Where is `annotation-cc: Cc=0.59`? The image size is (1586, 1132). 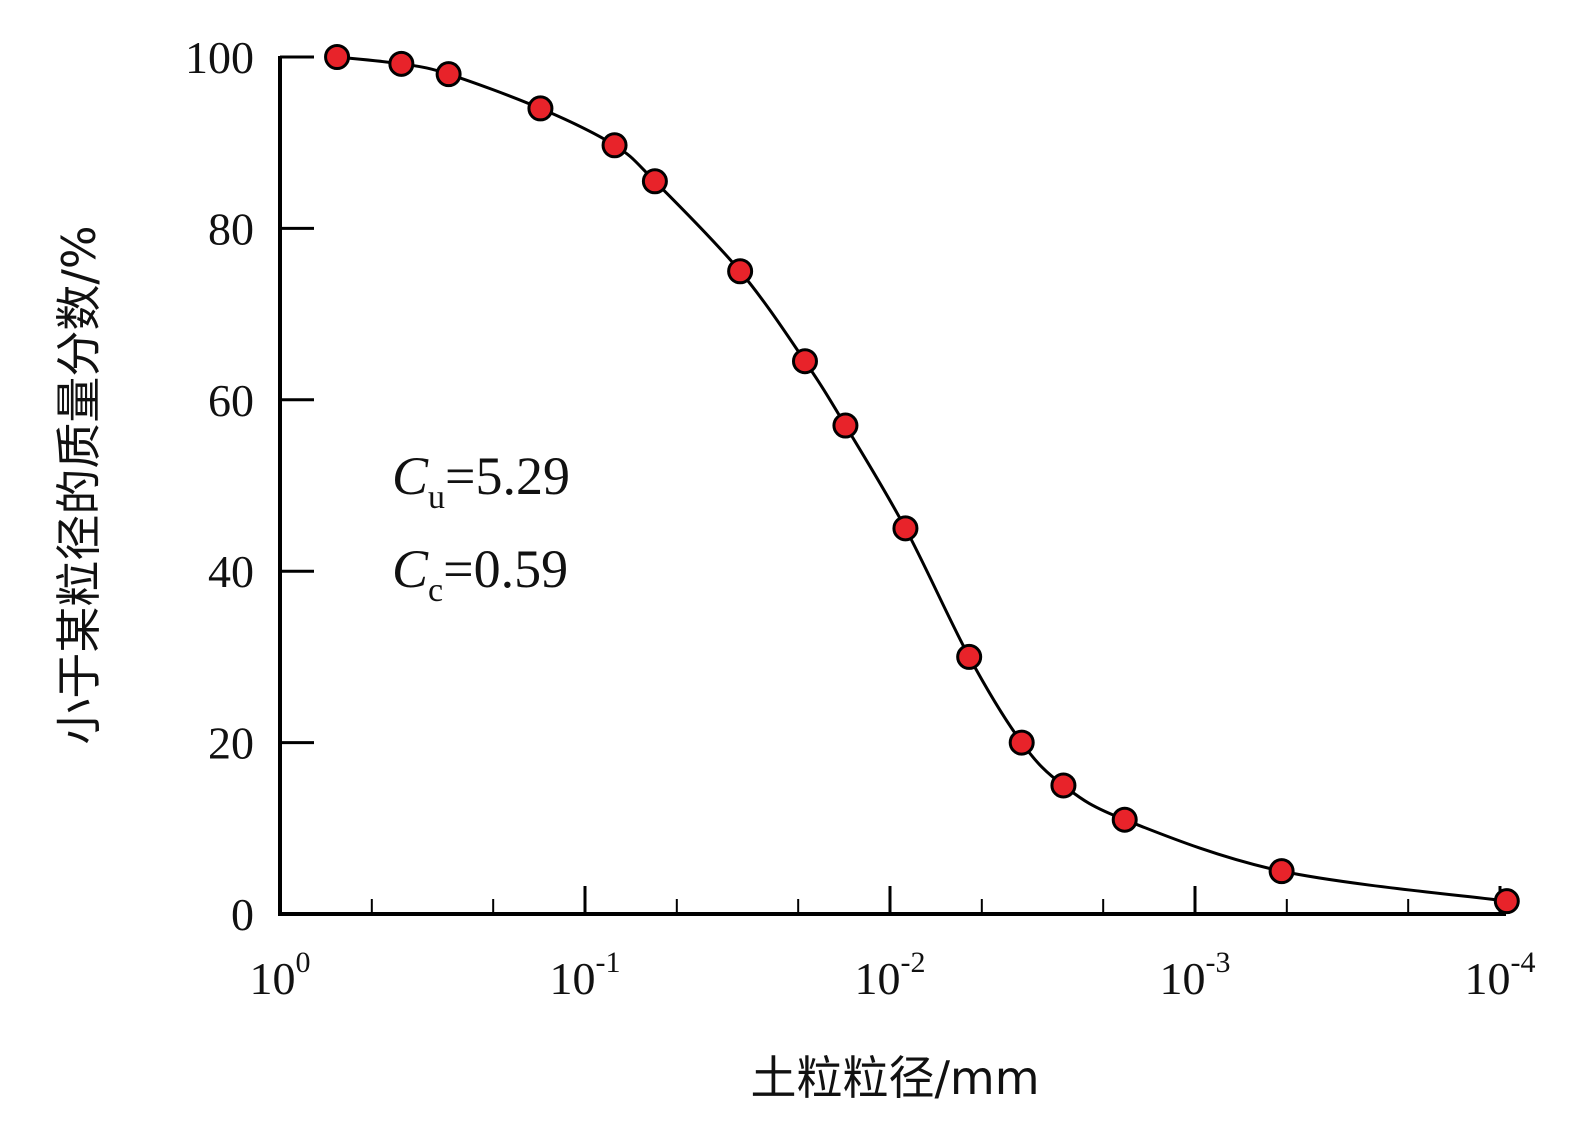
annotation-cc: Cc=0.59 is located at coordinates (480, 574).